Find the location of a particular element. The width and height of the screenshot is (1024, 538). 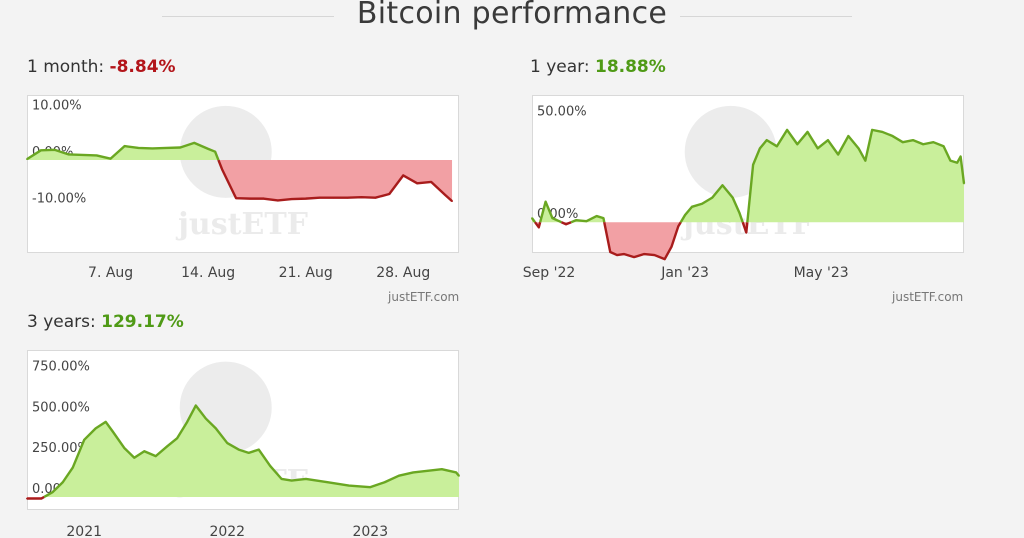

panel-label: 3 years: is located at coordinates (64, 322).